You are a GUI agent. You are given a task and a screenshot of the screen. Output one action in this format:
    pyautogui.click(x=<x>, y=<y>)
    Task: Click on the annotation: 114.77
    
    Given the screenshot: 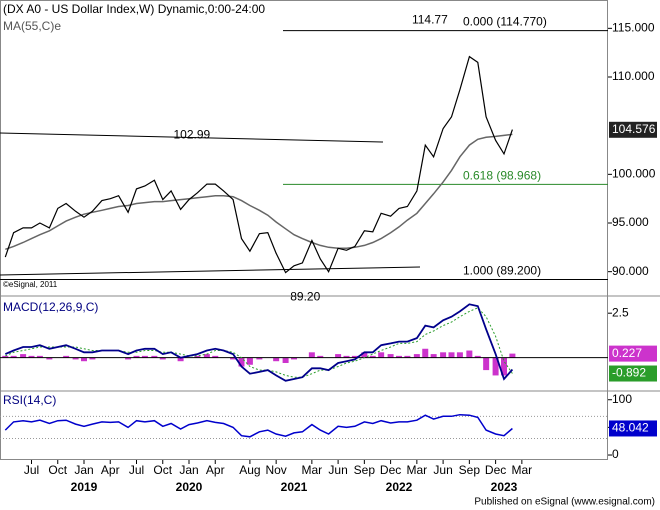 What is the action you would take?
    pyautogui.click(x=430, y=20)
    